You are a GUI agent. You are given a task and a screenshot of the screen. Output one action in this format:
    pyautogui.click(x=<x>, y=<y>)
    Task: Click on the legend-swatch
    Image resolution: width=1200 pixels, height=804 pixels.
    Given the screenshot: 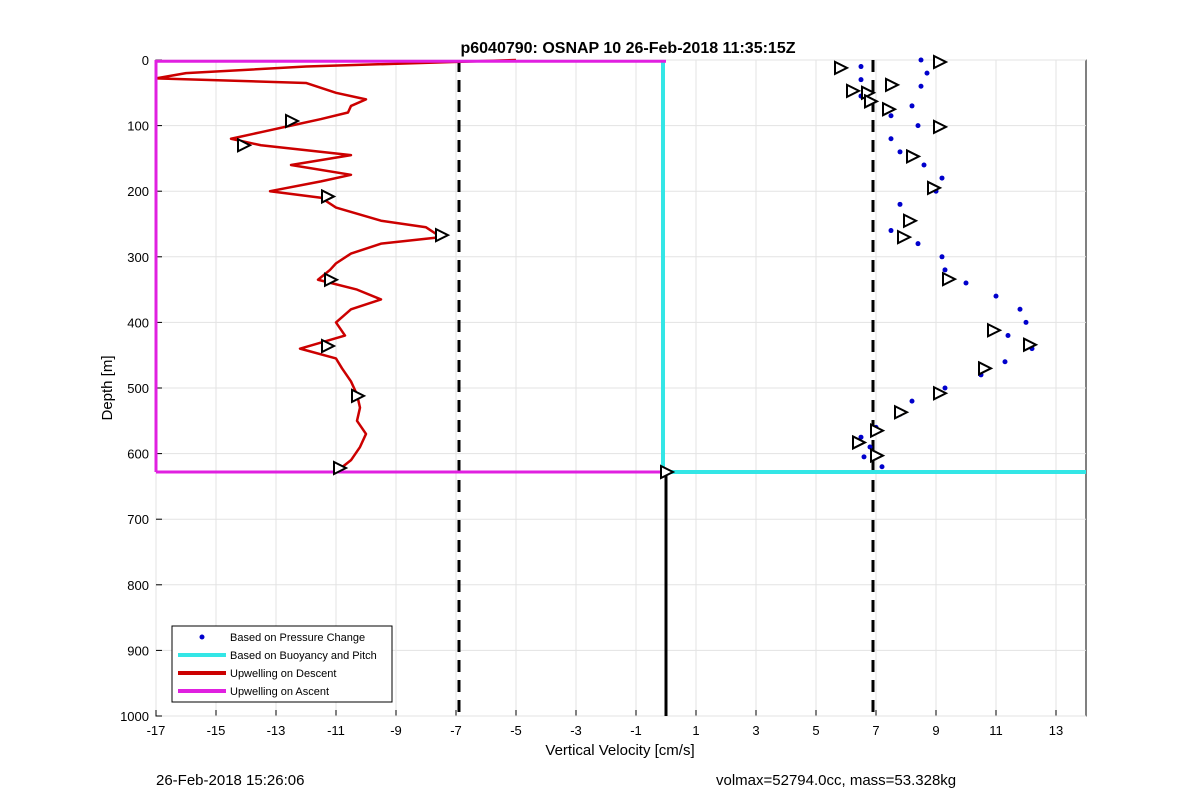 What is the action you would take?
    pyautogui.click(x=202, y=637)
    